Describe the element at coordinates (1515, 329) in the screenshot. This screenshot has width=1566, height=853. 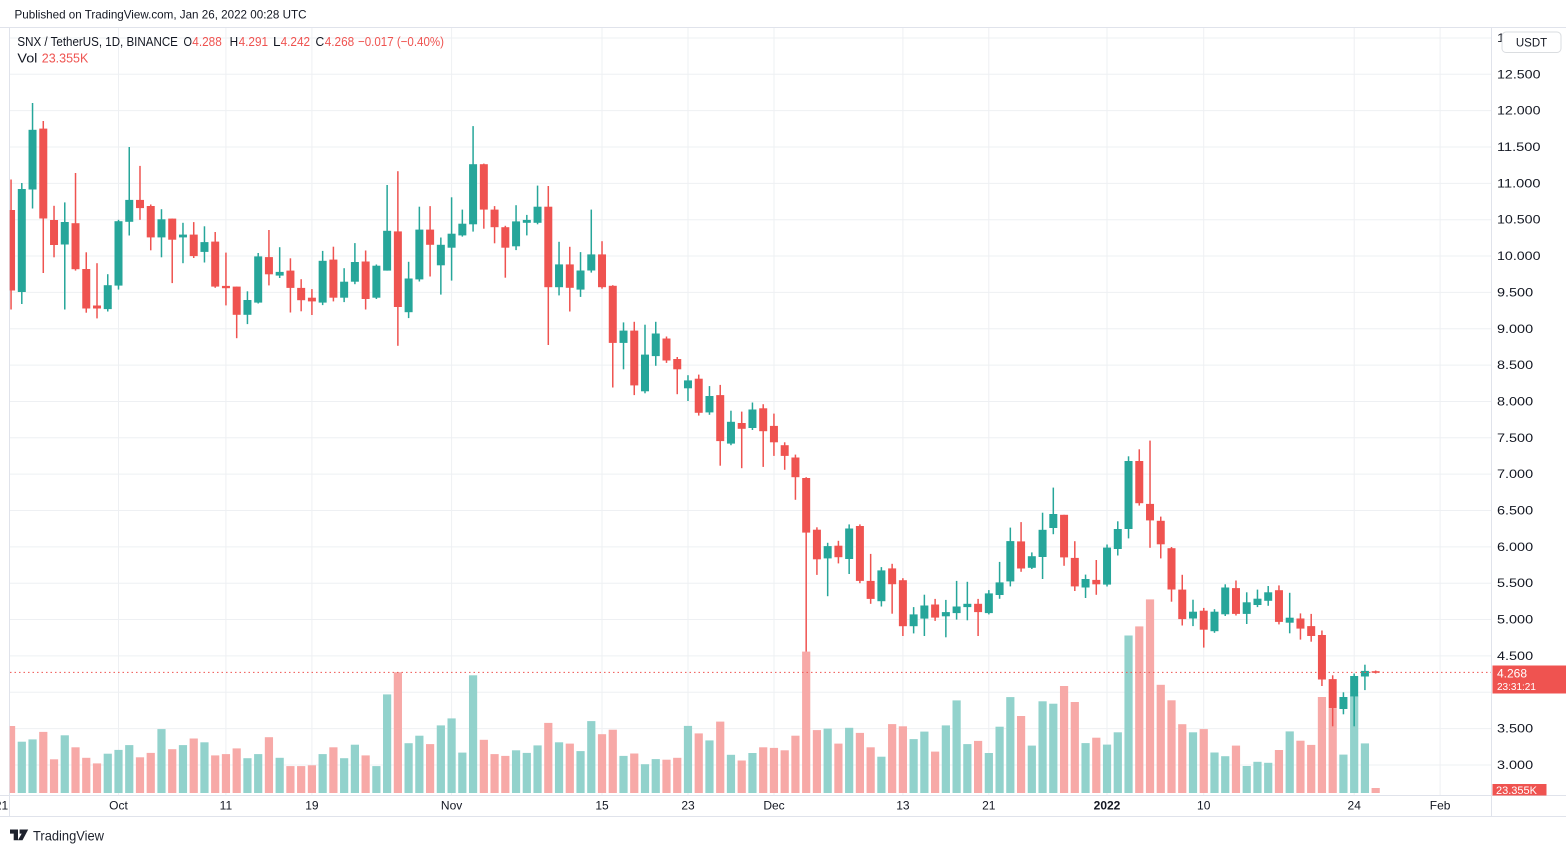
I see `svg-text: 9.000` at that location.